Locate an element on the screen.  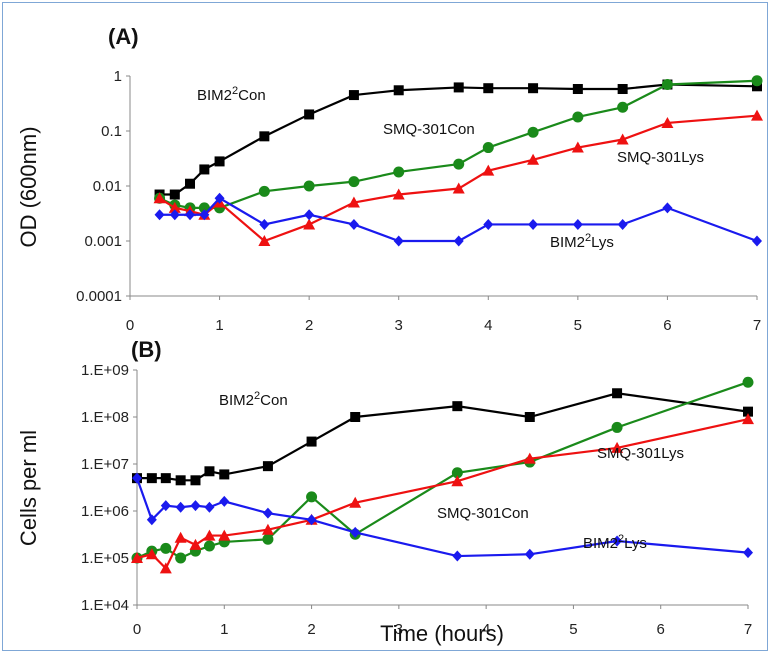
y-axis-label: OD (600nm) is located at coordinates (28, 186).